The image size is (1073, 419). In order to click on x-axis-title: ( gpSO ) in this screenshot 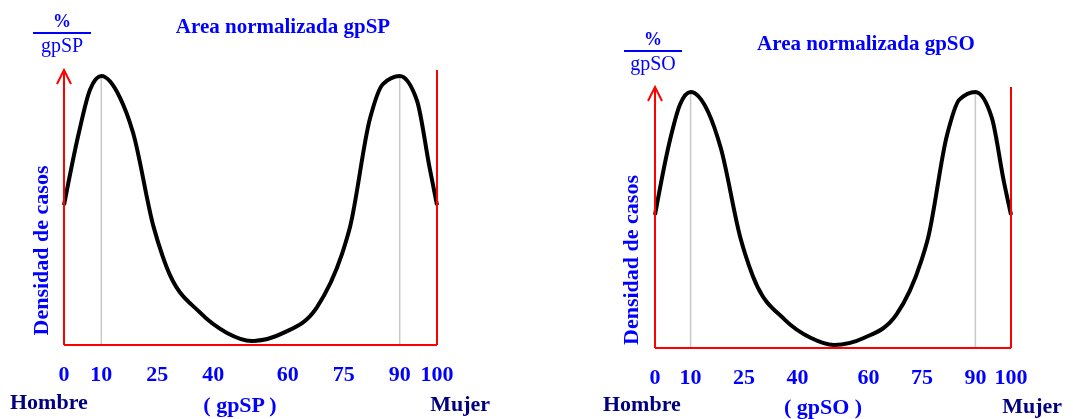, I will do `click(823, 406)`.